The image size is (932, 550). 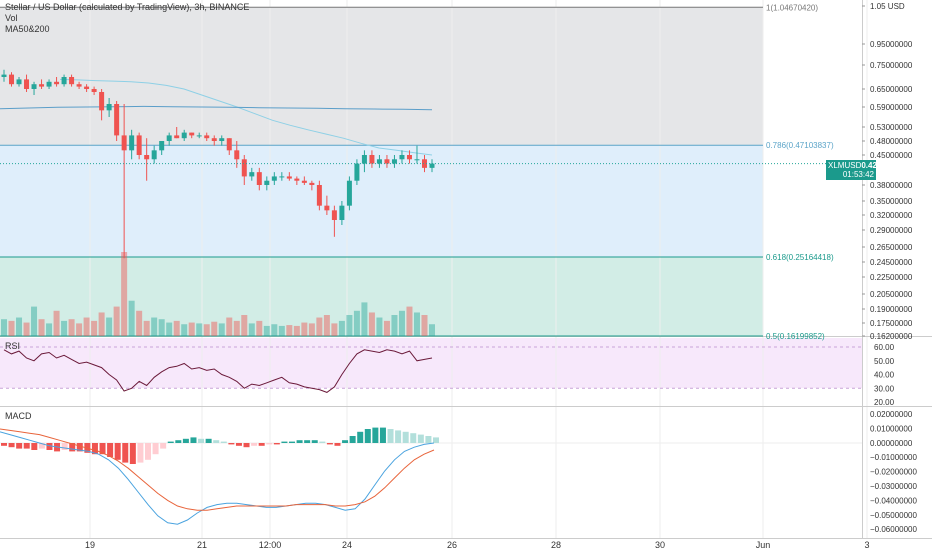 I want to click on rsi-pane, so click(x=431, y=369).